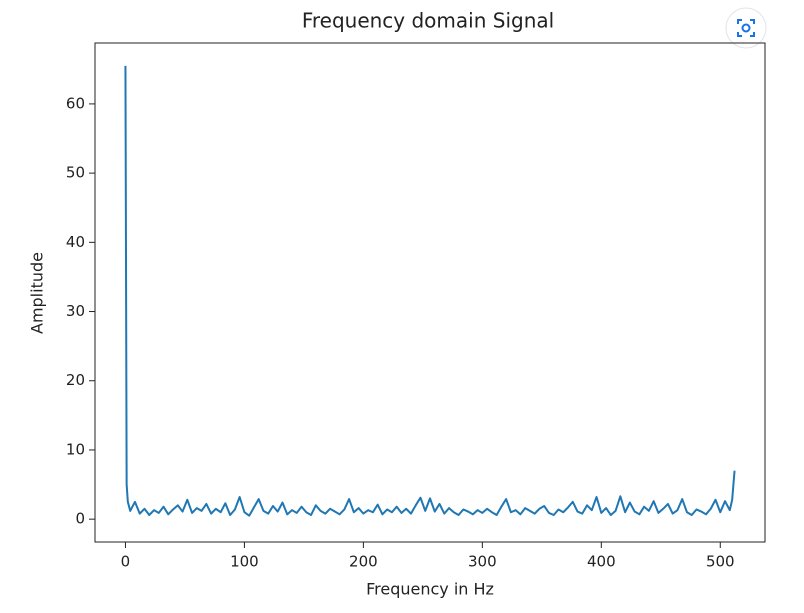 Image resolution: width=804 pixels, height=613 pixels. Describe the element at coordinates (75, 449) in the screenshot. I see `y-tick-label: 10` at that location.